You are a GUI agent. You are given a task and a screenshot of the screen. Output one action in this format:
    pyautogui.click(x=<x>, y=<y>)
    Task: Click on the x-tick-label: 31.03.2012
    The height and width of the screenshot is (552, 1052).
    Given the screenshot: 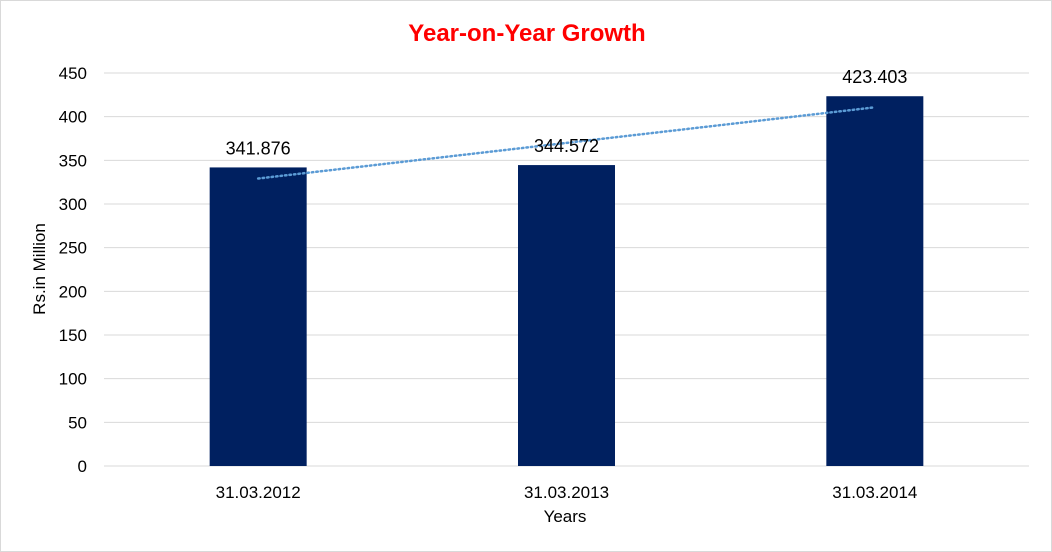 What is the action you would take?
    pyautogui.click(x=258, y=492)
    